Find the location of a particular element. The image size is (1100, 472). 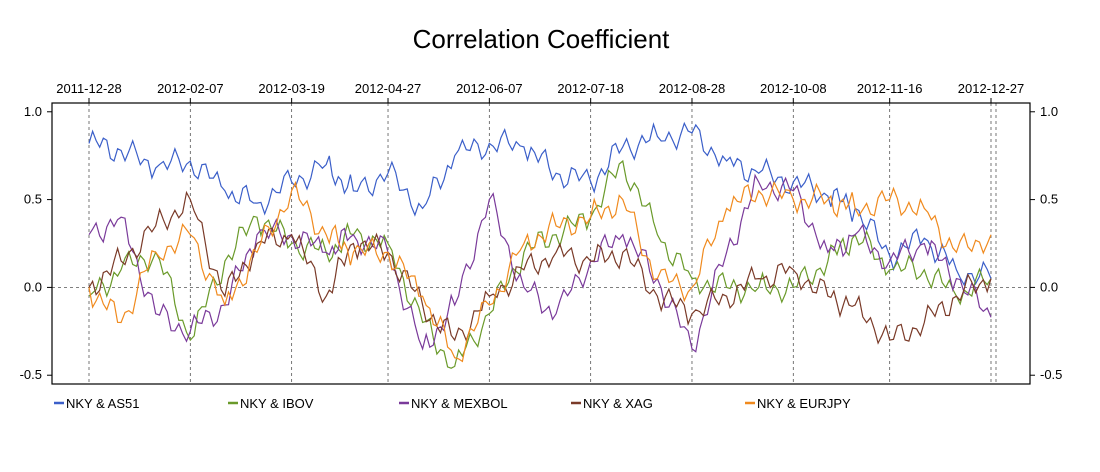

legend-label: NKY & MEXBOL is located at coordinates (459, 403).